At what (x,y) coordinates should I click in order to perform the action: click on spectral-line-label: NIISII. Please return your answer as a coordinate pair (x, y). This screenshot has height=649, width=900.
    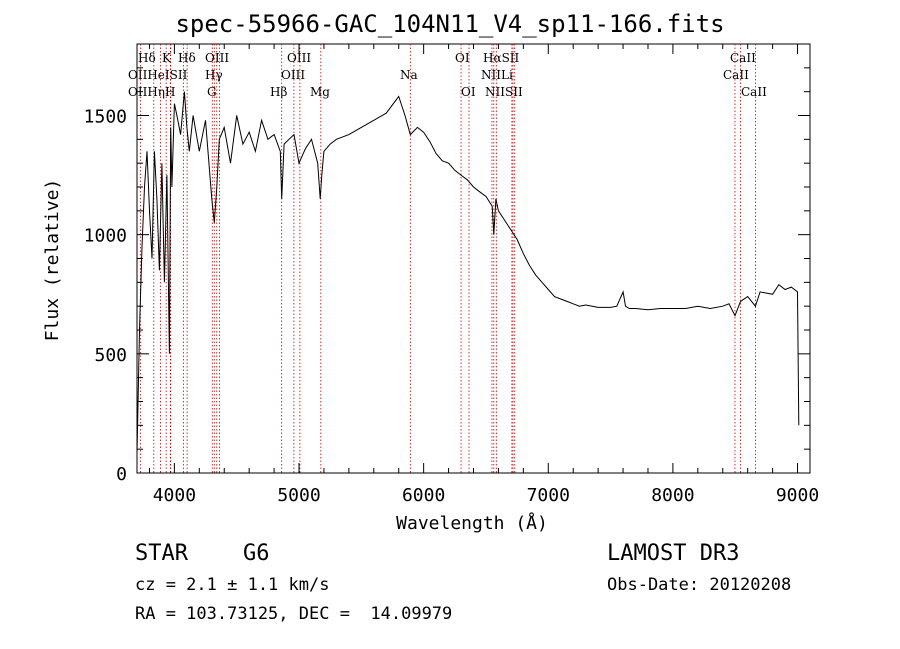
    Looking at the image, I should click on (504, 92).